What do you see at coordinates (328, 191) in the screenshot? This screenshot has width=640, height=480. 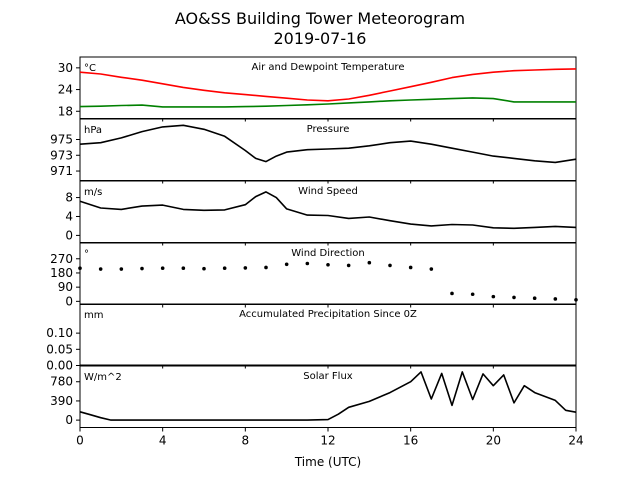 I see `panel-title: Wind Speed` at bounding box center [328, 191].